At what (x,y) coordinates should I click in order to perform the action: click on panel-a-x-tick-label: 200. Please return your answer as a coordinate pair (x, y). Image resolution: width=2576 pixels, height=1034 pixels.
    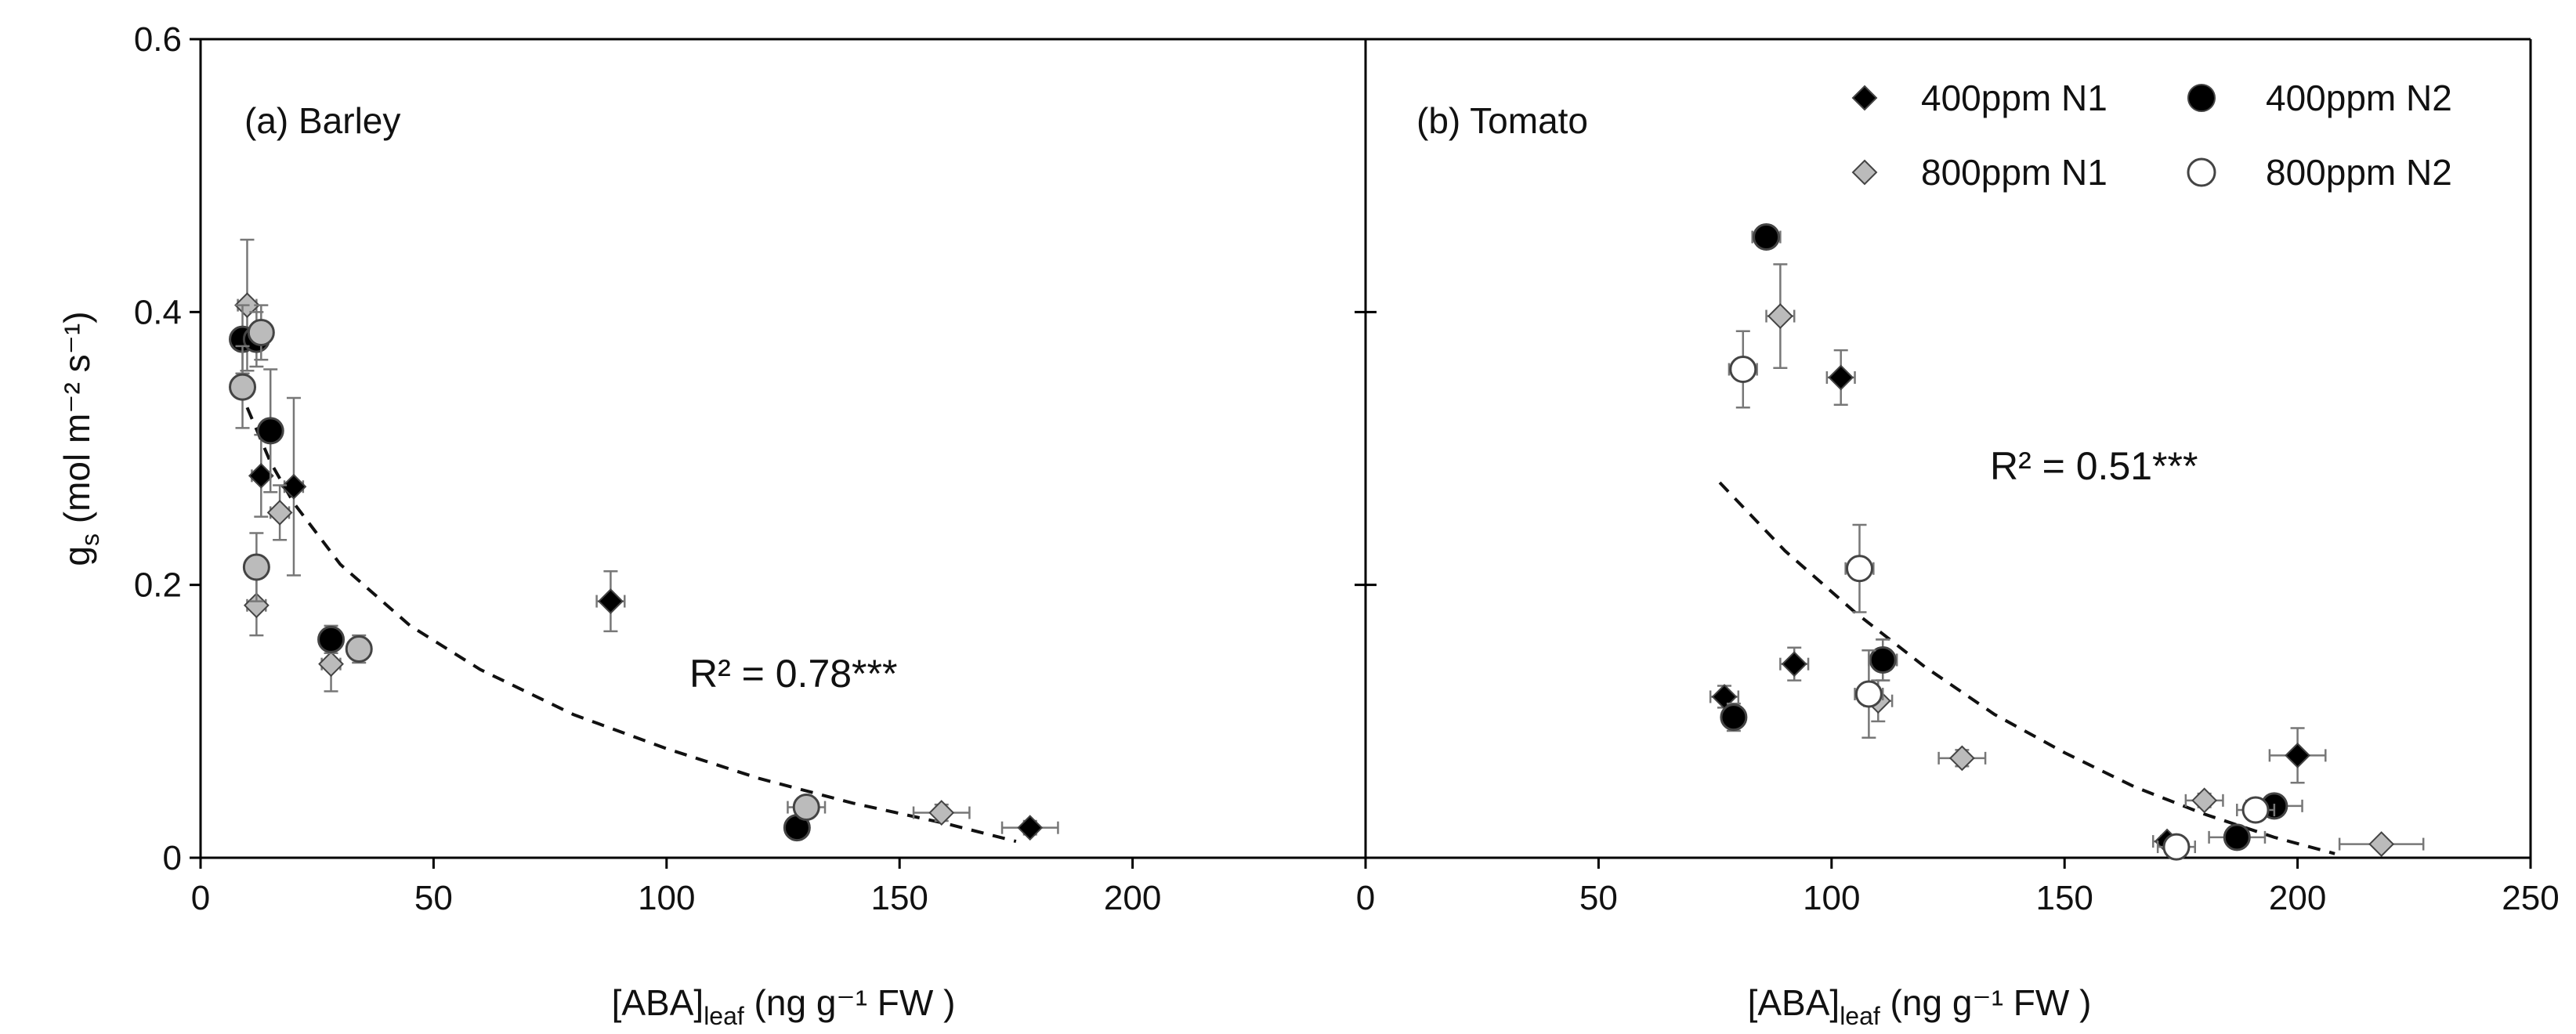
    Looking at the image, I should click on (1132, 898).